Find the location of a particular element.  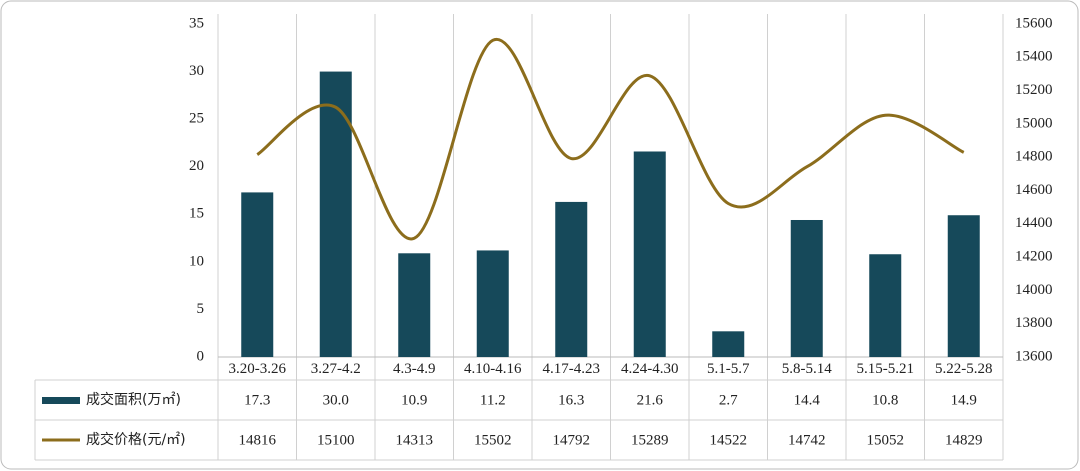

y2-tick-label: 14600 is located at coordinates (1034, 190).